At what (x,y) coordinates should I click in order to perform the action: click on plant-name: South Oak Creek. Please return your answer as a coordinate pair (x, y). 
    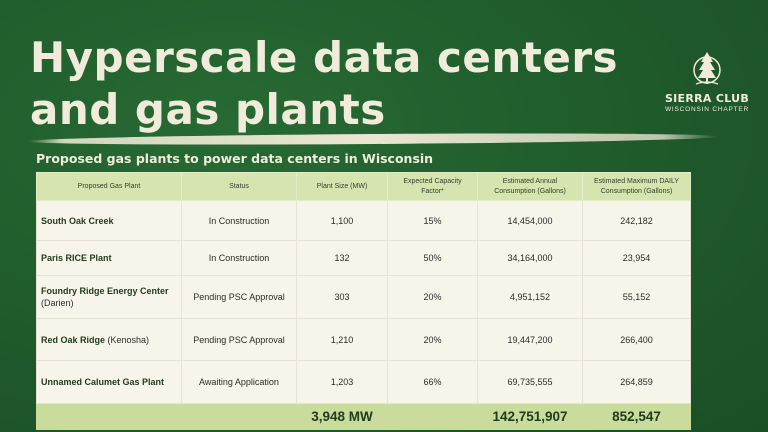
    Looking at the image, I should click on (77, 220).